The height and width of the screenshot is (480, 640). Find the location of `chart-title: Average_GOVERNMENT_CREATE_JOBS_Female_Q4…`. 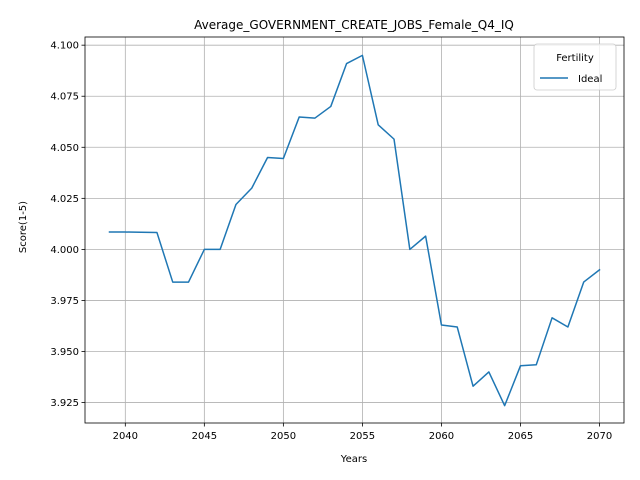

chart-title: Average_GOVERNMENT_CREATE_JOBS_Female_Q4… is located at coordinates (354, 25).